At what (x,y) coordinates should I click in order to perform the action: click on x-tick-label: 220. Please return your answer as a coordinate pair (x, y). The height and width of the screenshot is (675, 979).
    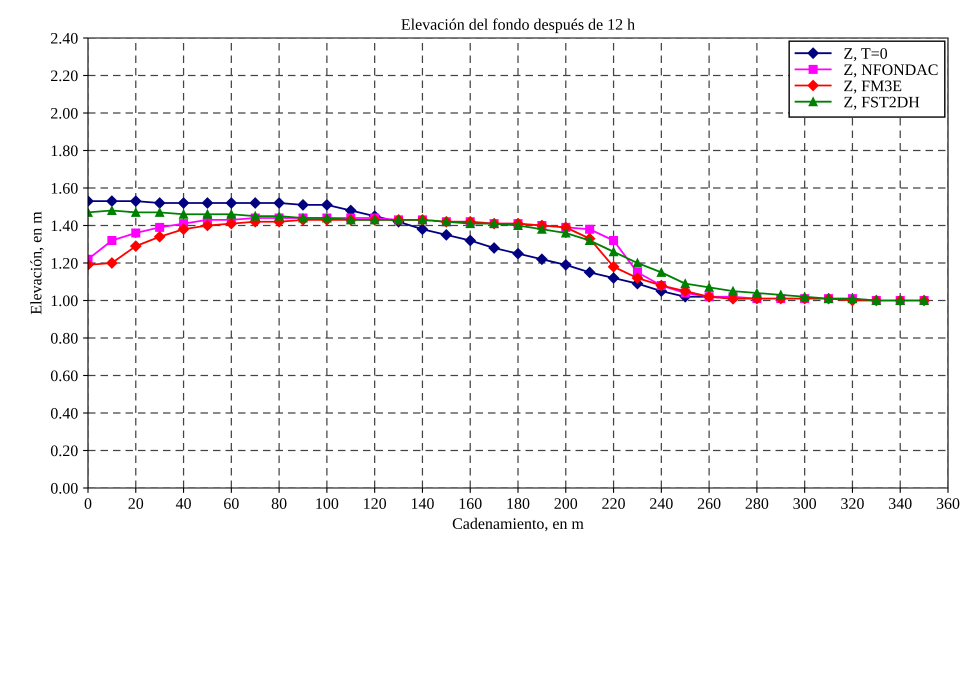
    Looking at the image, I should click on (613, 503).